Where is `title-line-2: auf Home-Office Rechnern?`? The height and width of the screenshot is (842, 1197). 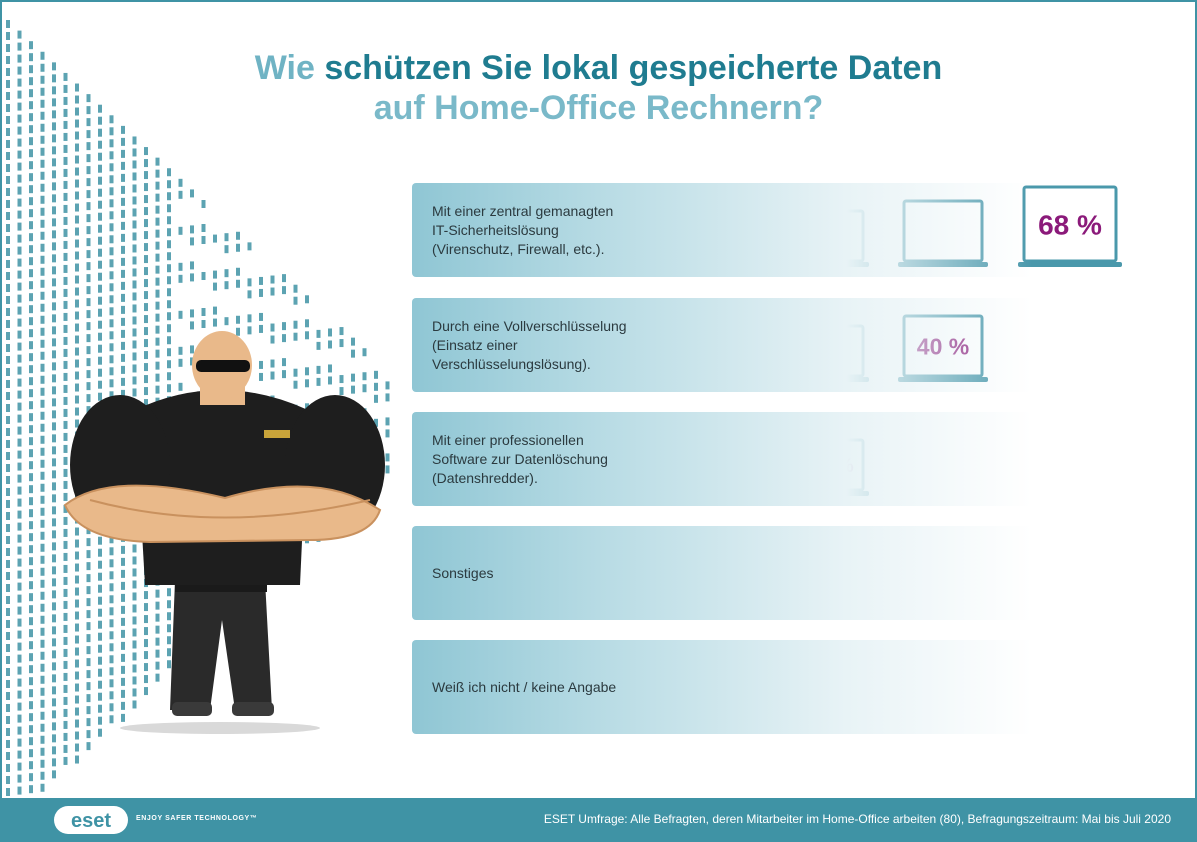
title-line-2: auf Home-Office Rechnern? is located at coordinates (598, 108).